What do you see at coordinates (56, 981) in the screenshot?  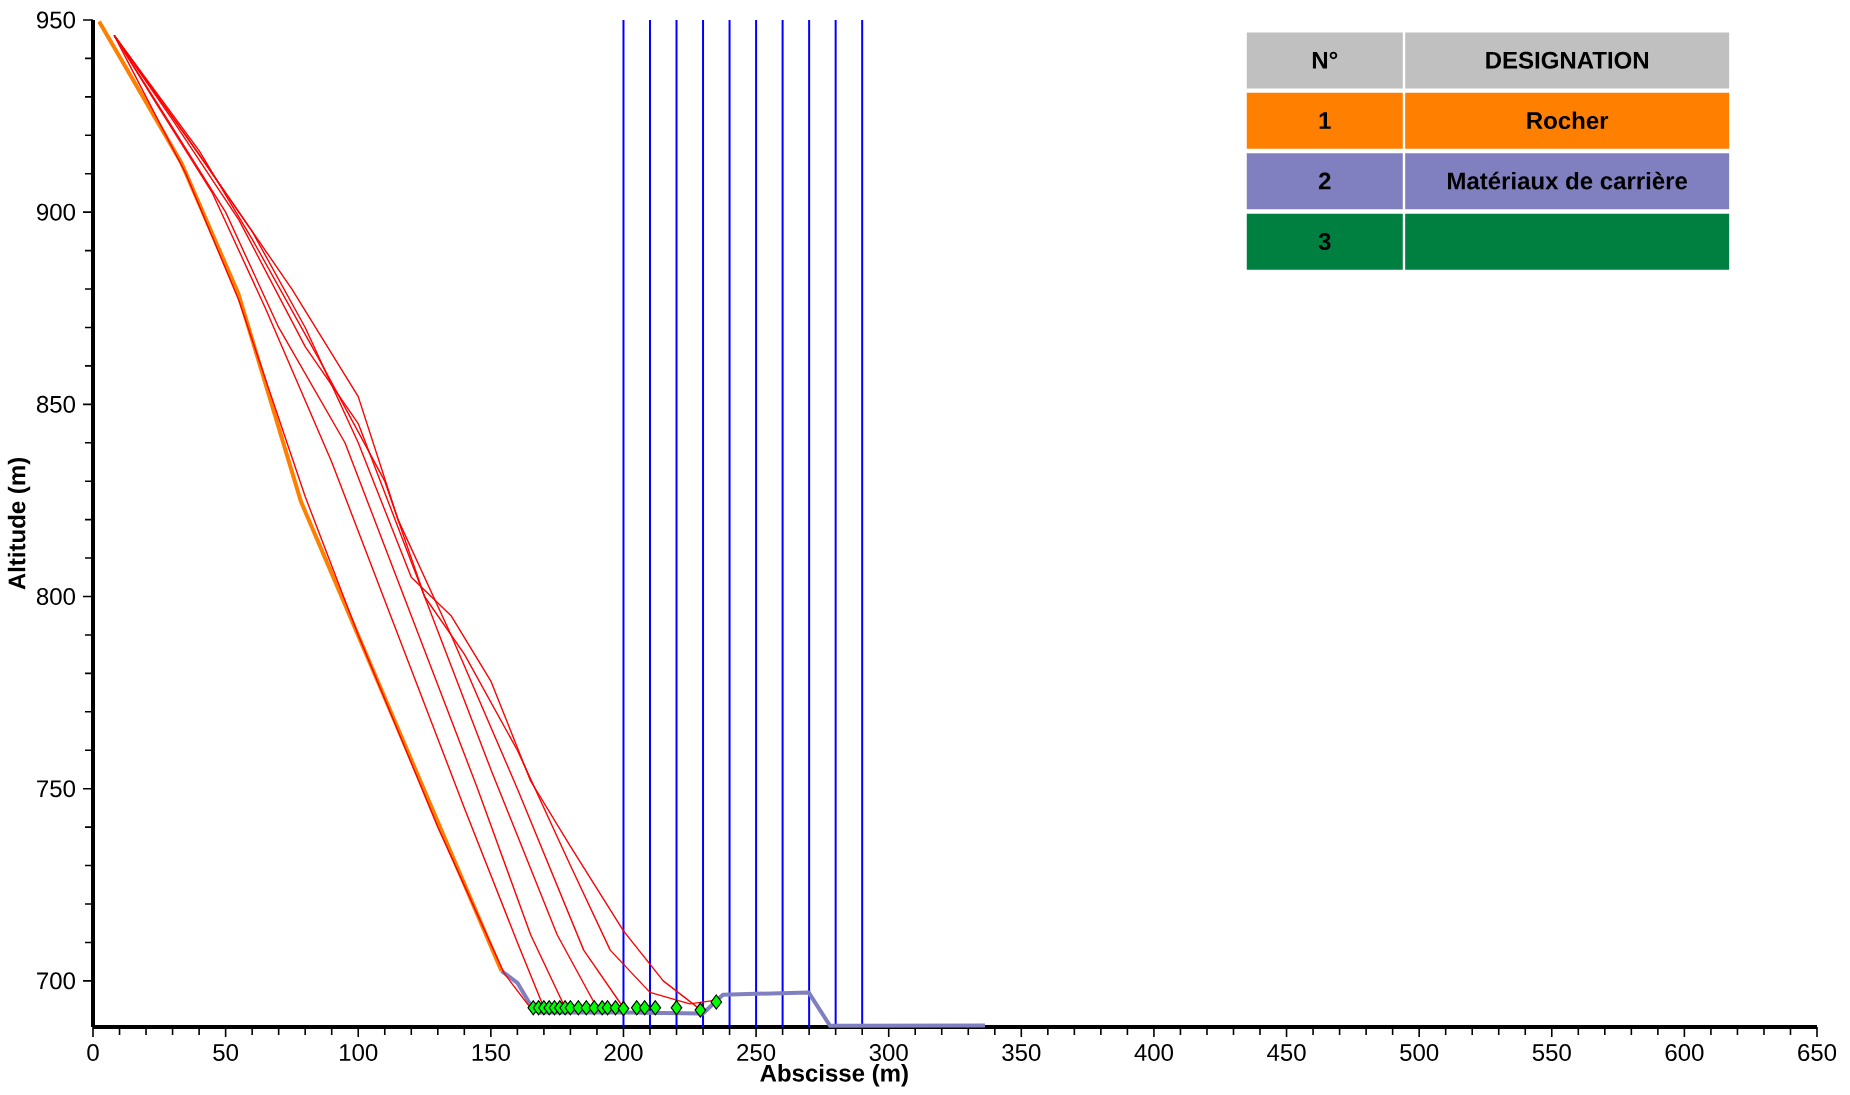 I see `y-tick-label: 700` at bounding box center [56, 981].